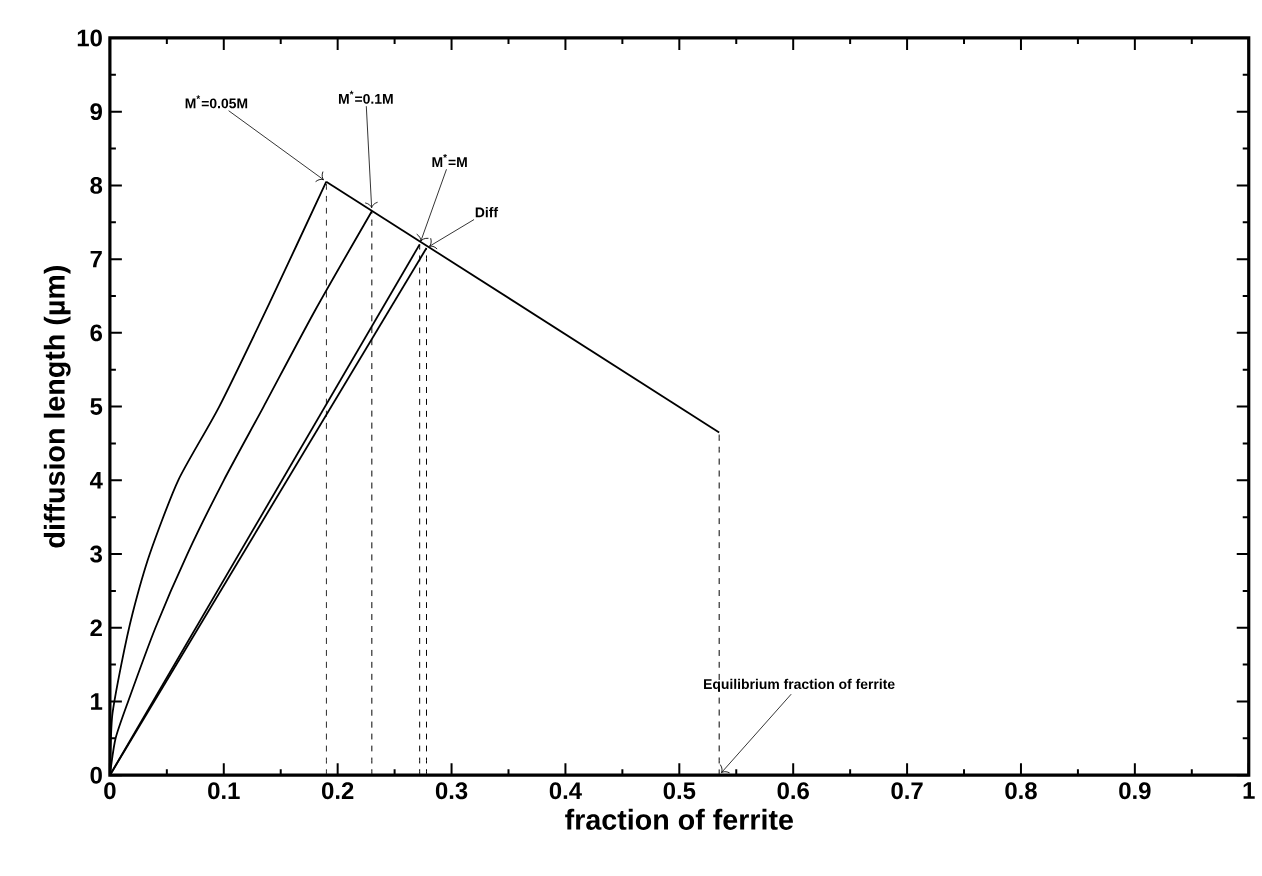  What do you see at coordinates (96, 554) in the screenshot?
I see `y-tick-label: 3` at bounding box center [96, 554].